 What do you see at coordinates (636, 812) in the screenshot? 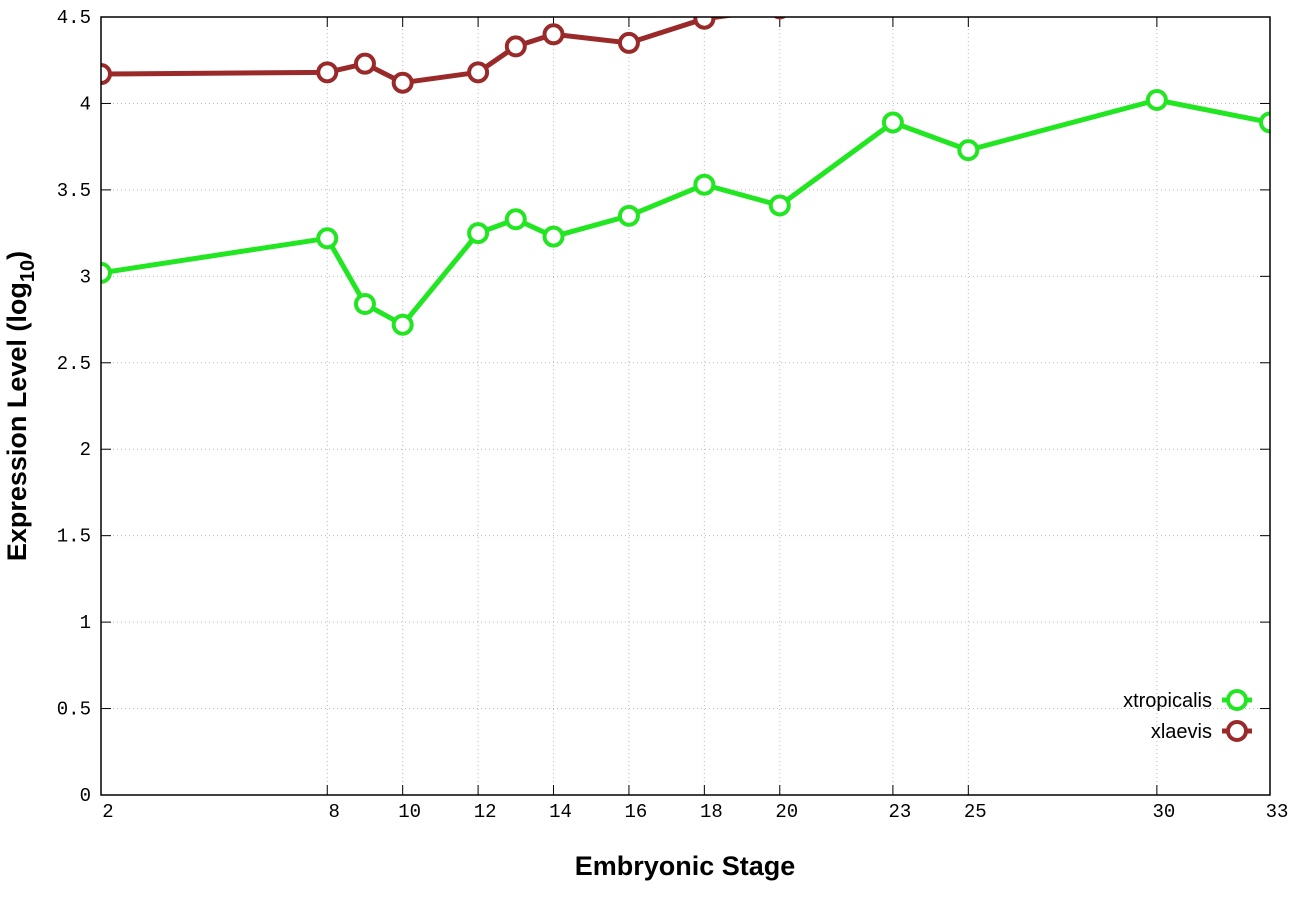
I see `x-tick-label: 16` at bounding box center [636, 812].